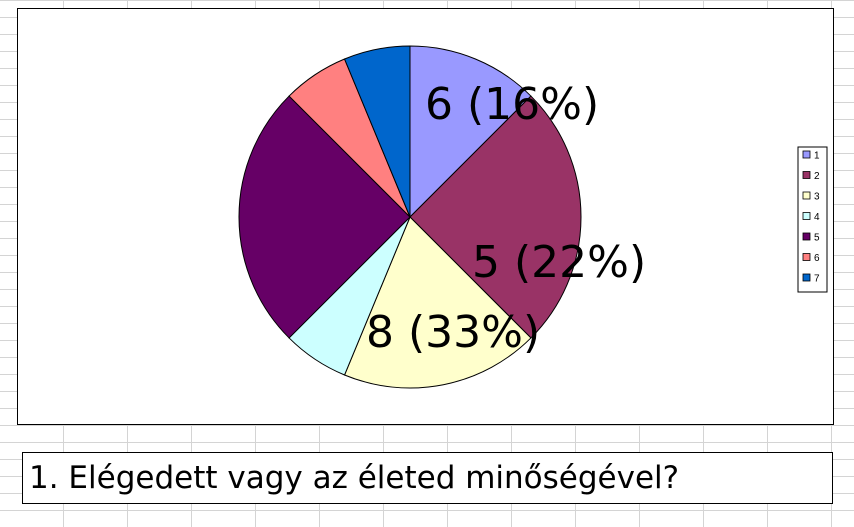 The height and width of the screenshot is (527, 854). Describe the element at coordinates (817, 238) in the screenshot. I see `legend-label-5: 5` at that location.